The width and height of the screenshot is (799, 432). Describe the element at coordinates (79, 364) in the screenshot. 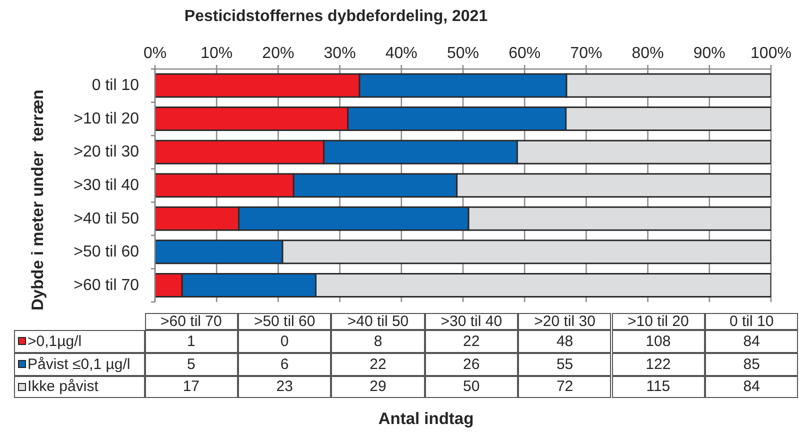

I see `legend-label: Påvist ≤0,1 µg/l` at that location.